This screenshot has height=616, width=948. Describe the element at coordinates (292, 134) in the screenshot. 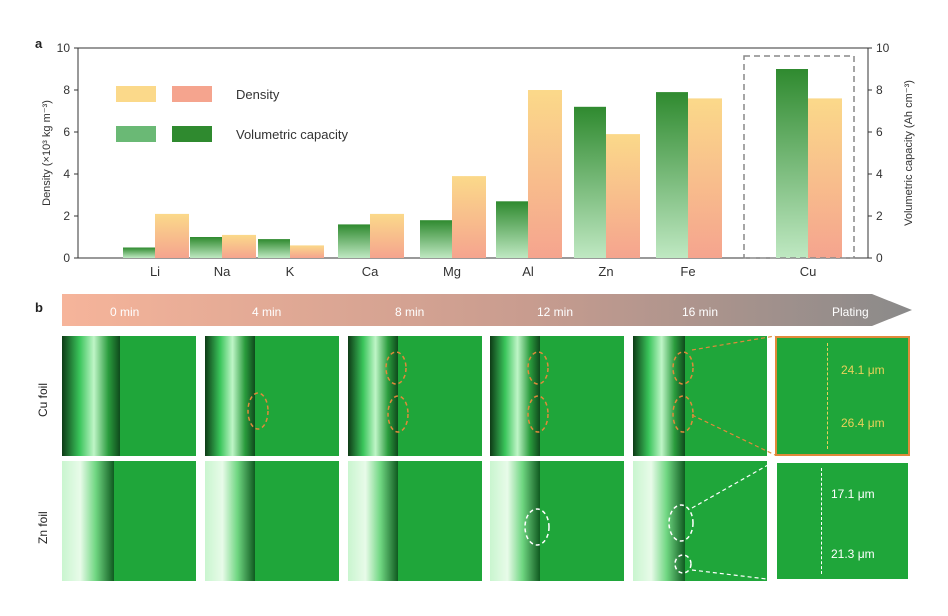

I see `legend-label-capacity: Volumetric capacity` at that location.